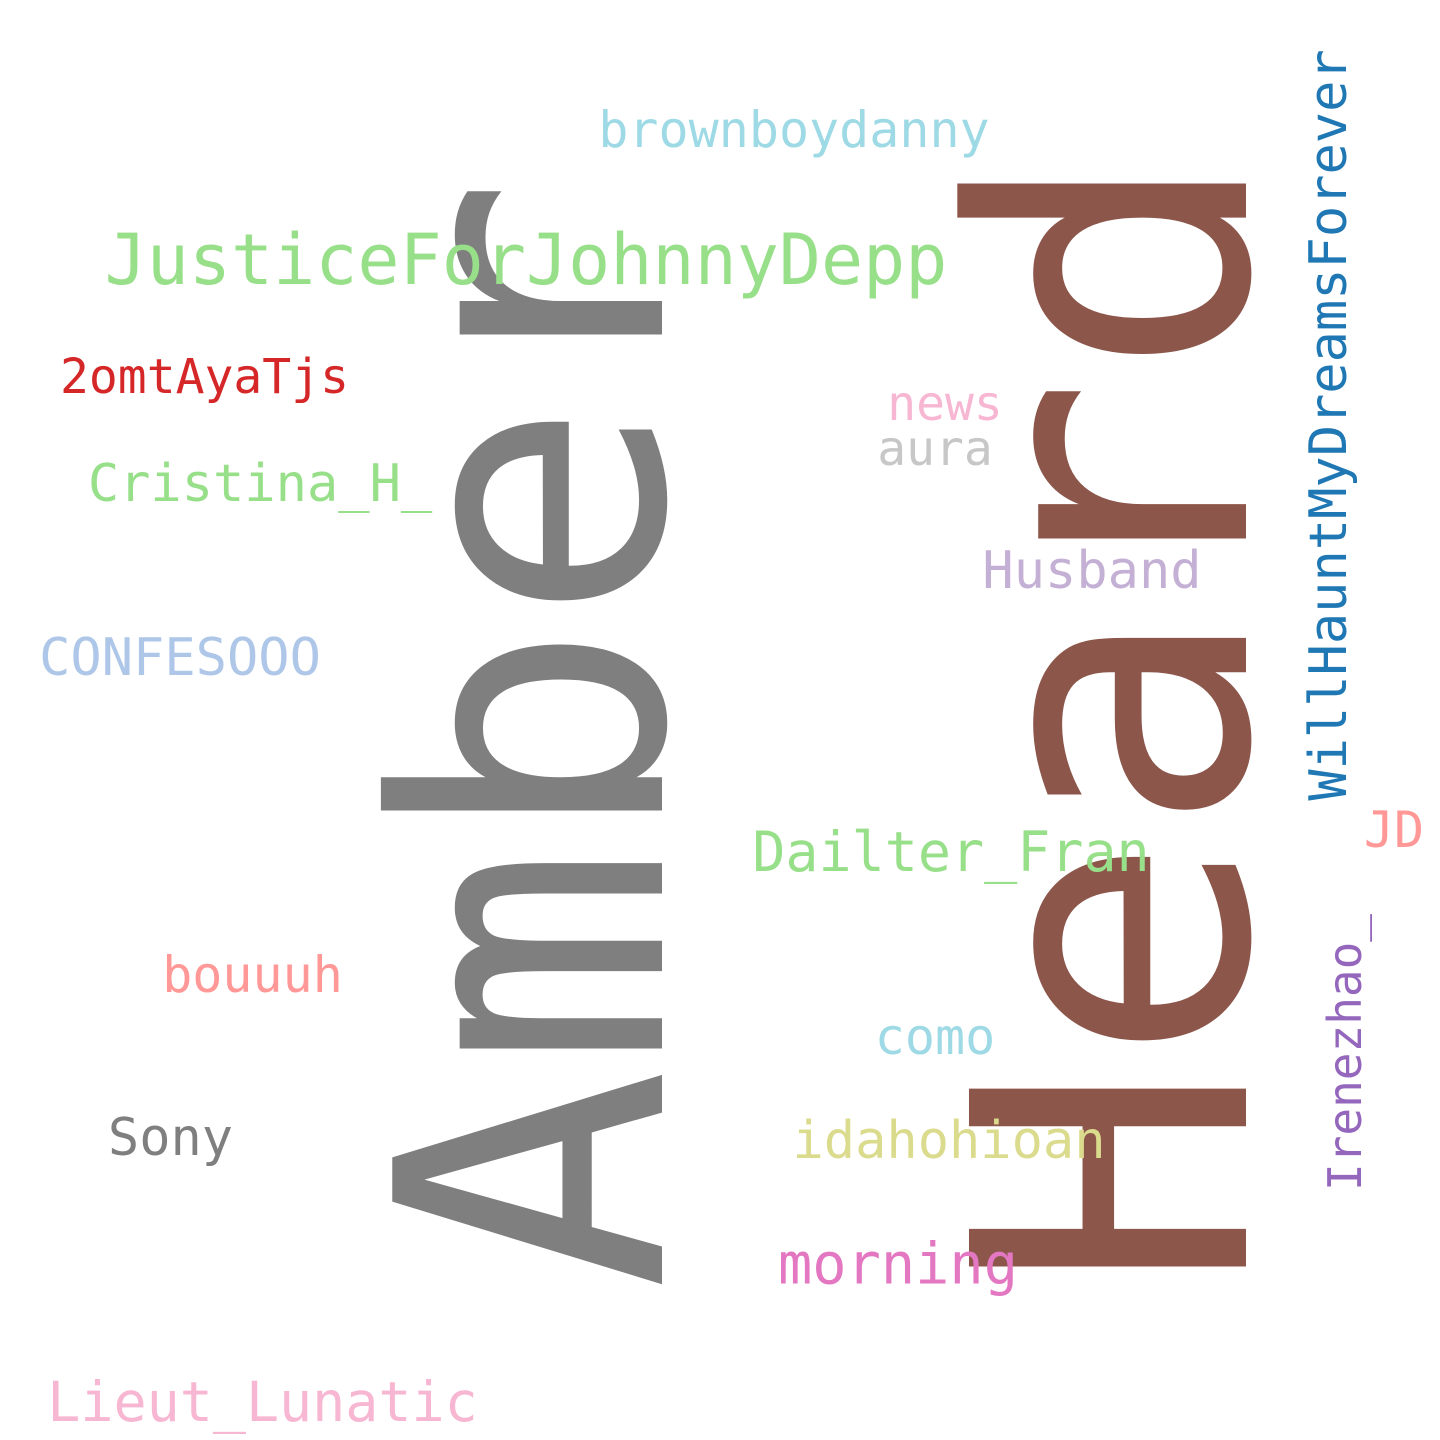 The height and width of the screenshot is (1440, 1440). I want to click on word-jd: JD, so click(1394, 830).